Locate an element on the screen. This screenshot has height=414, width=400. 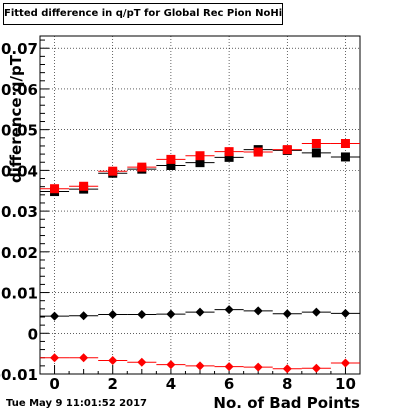
y-tick-label: -0.01 is located at coordinates (19, 375).